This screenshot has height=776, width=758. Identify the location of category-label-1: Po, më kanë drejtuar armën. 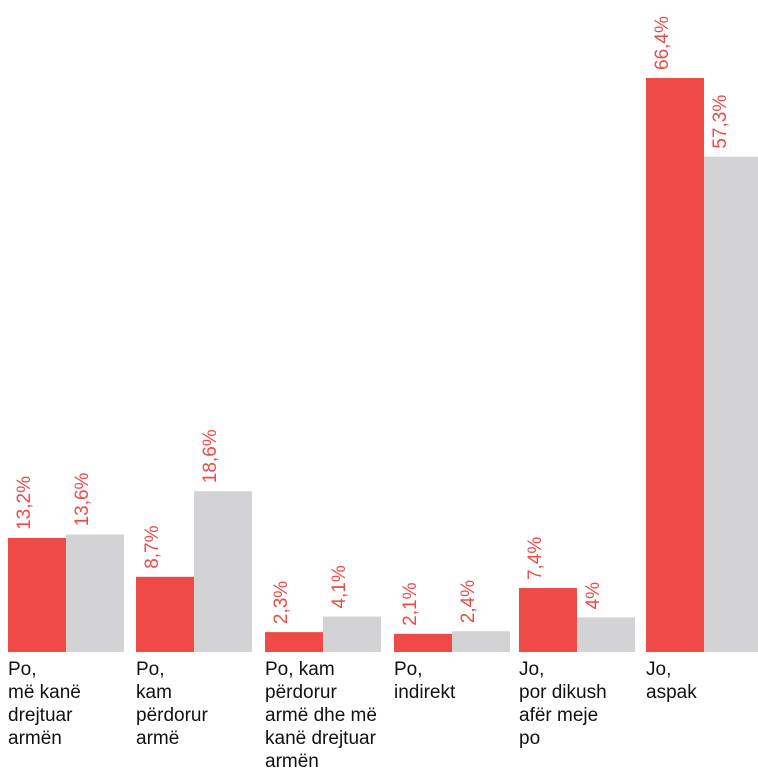
(44, 704).